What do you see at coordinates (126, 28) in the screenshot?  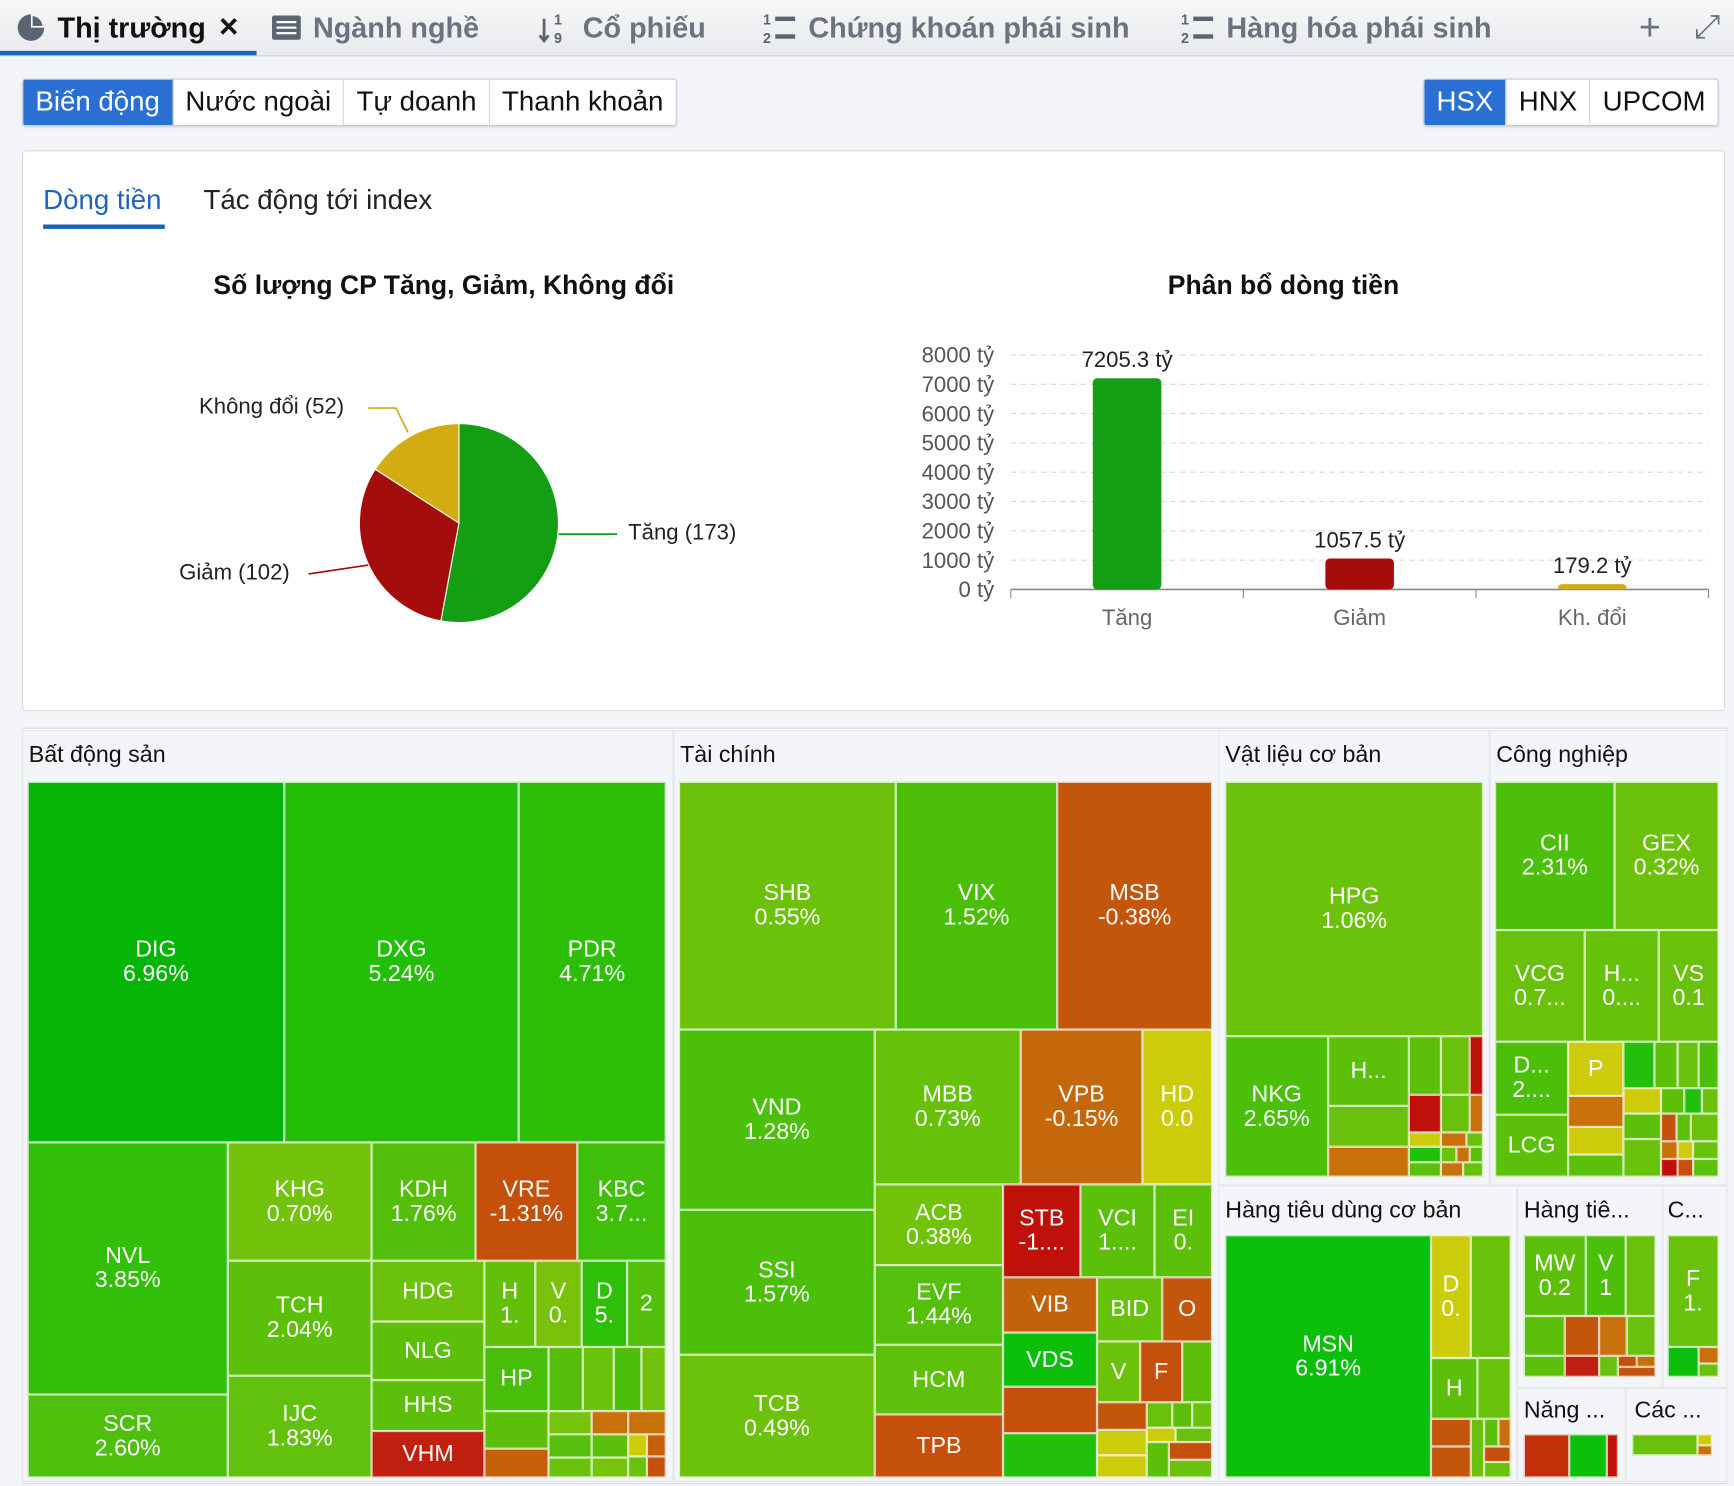 I see `tab-thi-truong: Thị trường ×` at bounding box center [126, 28].